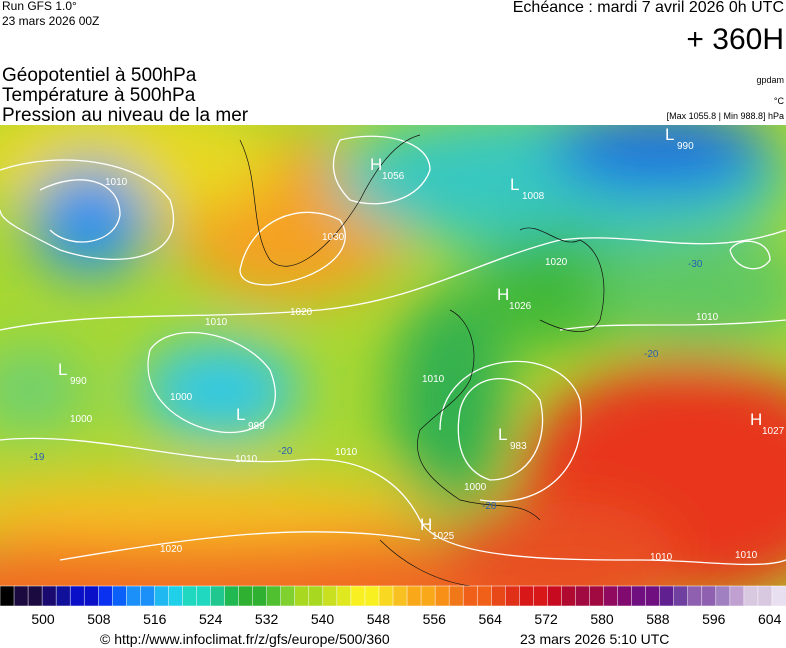  I want to click on colorbar-tick: 572, so click(546, 619).